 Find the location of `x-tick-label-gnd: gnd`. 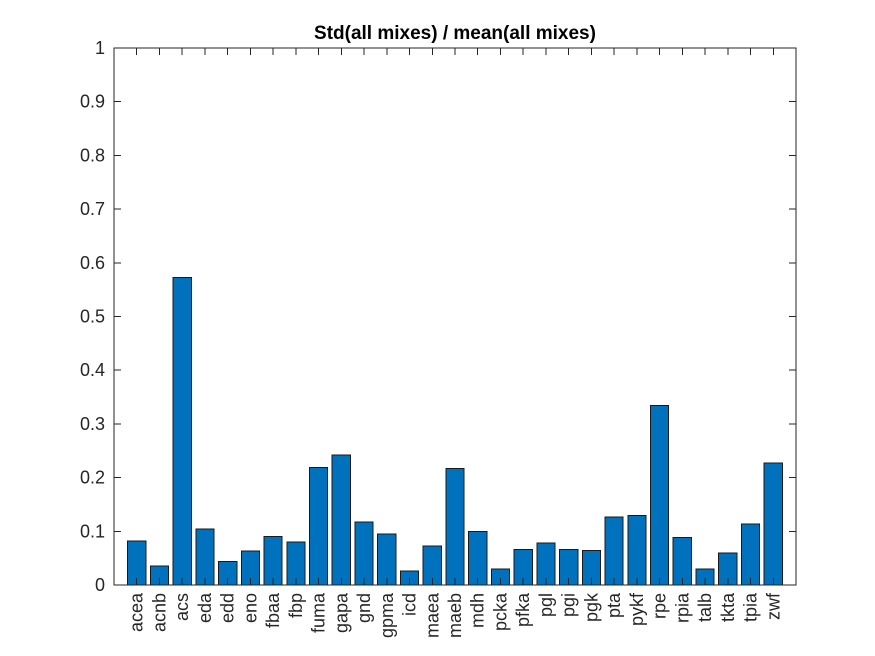

x-tick-label-gnd: gnd is located at coordinates (364, 608).